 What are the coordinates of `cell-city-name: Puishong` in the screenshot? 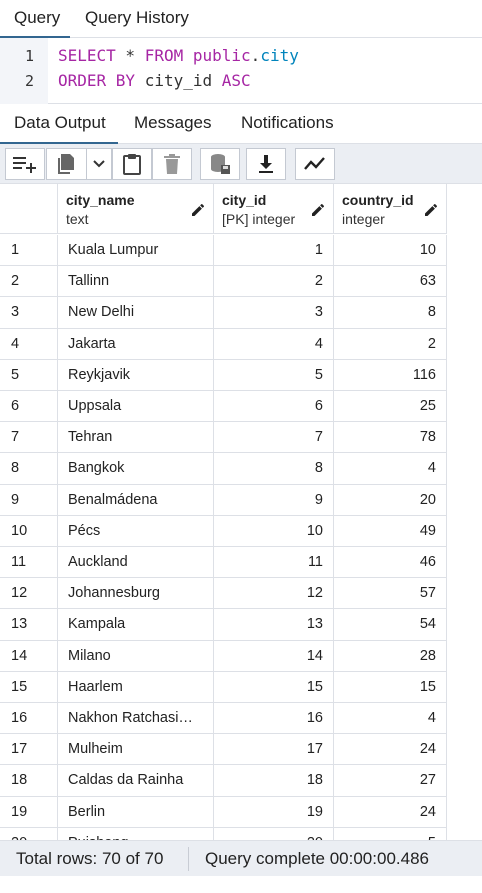 It's located at (136, 833).